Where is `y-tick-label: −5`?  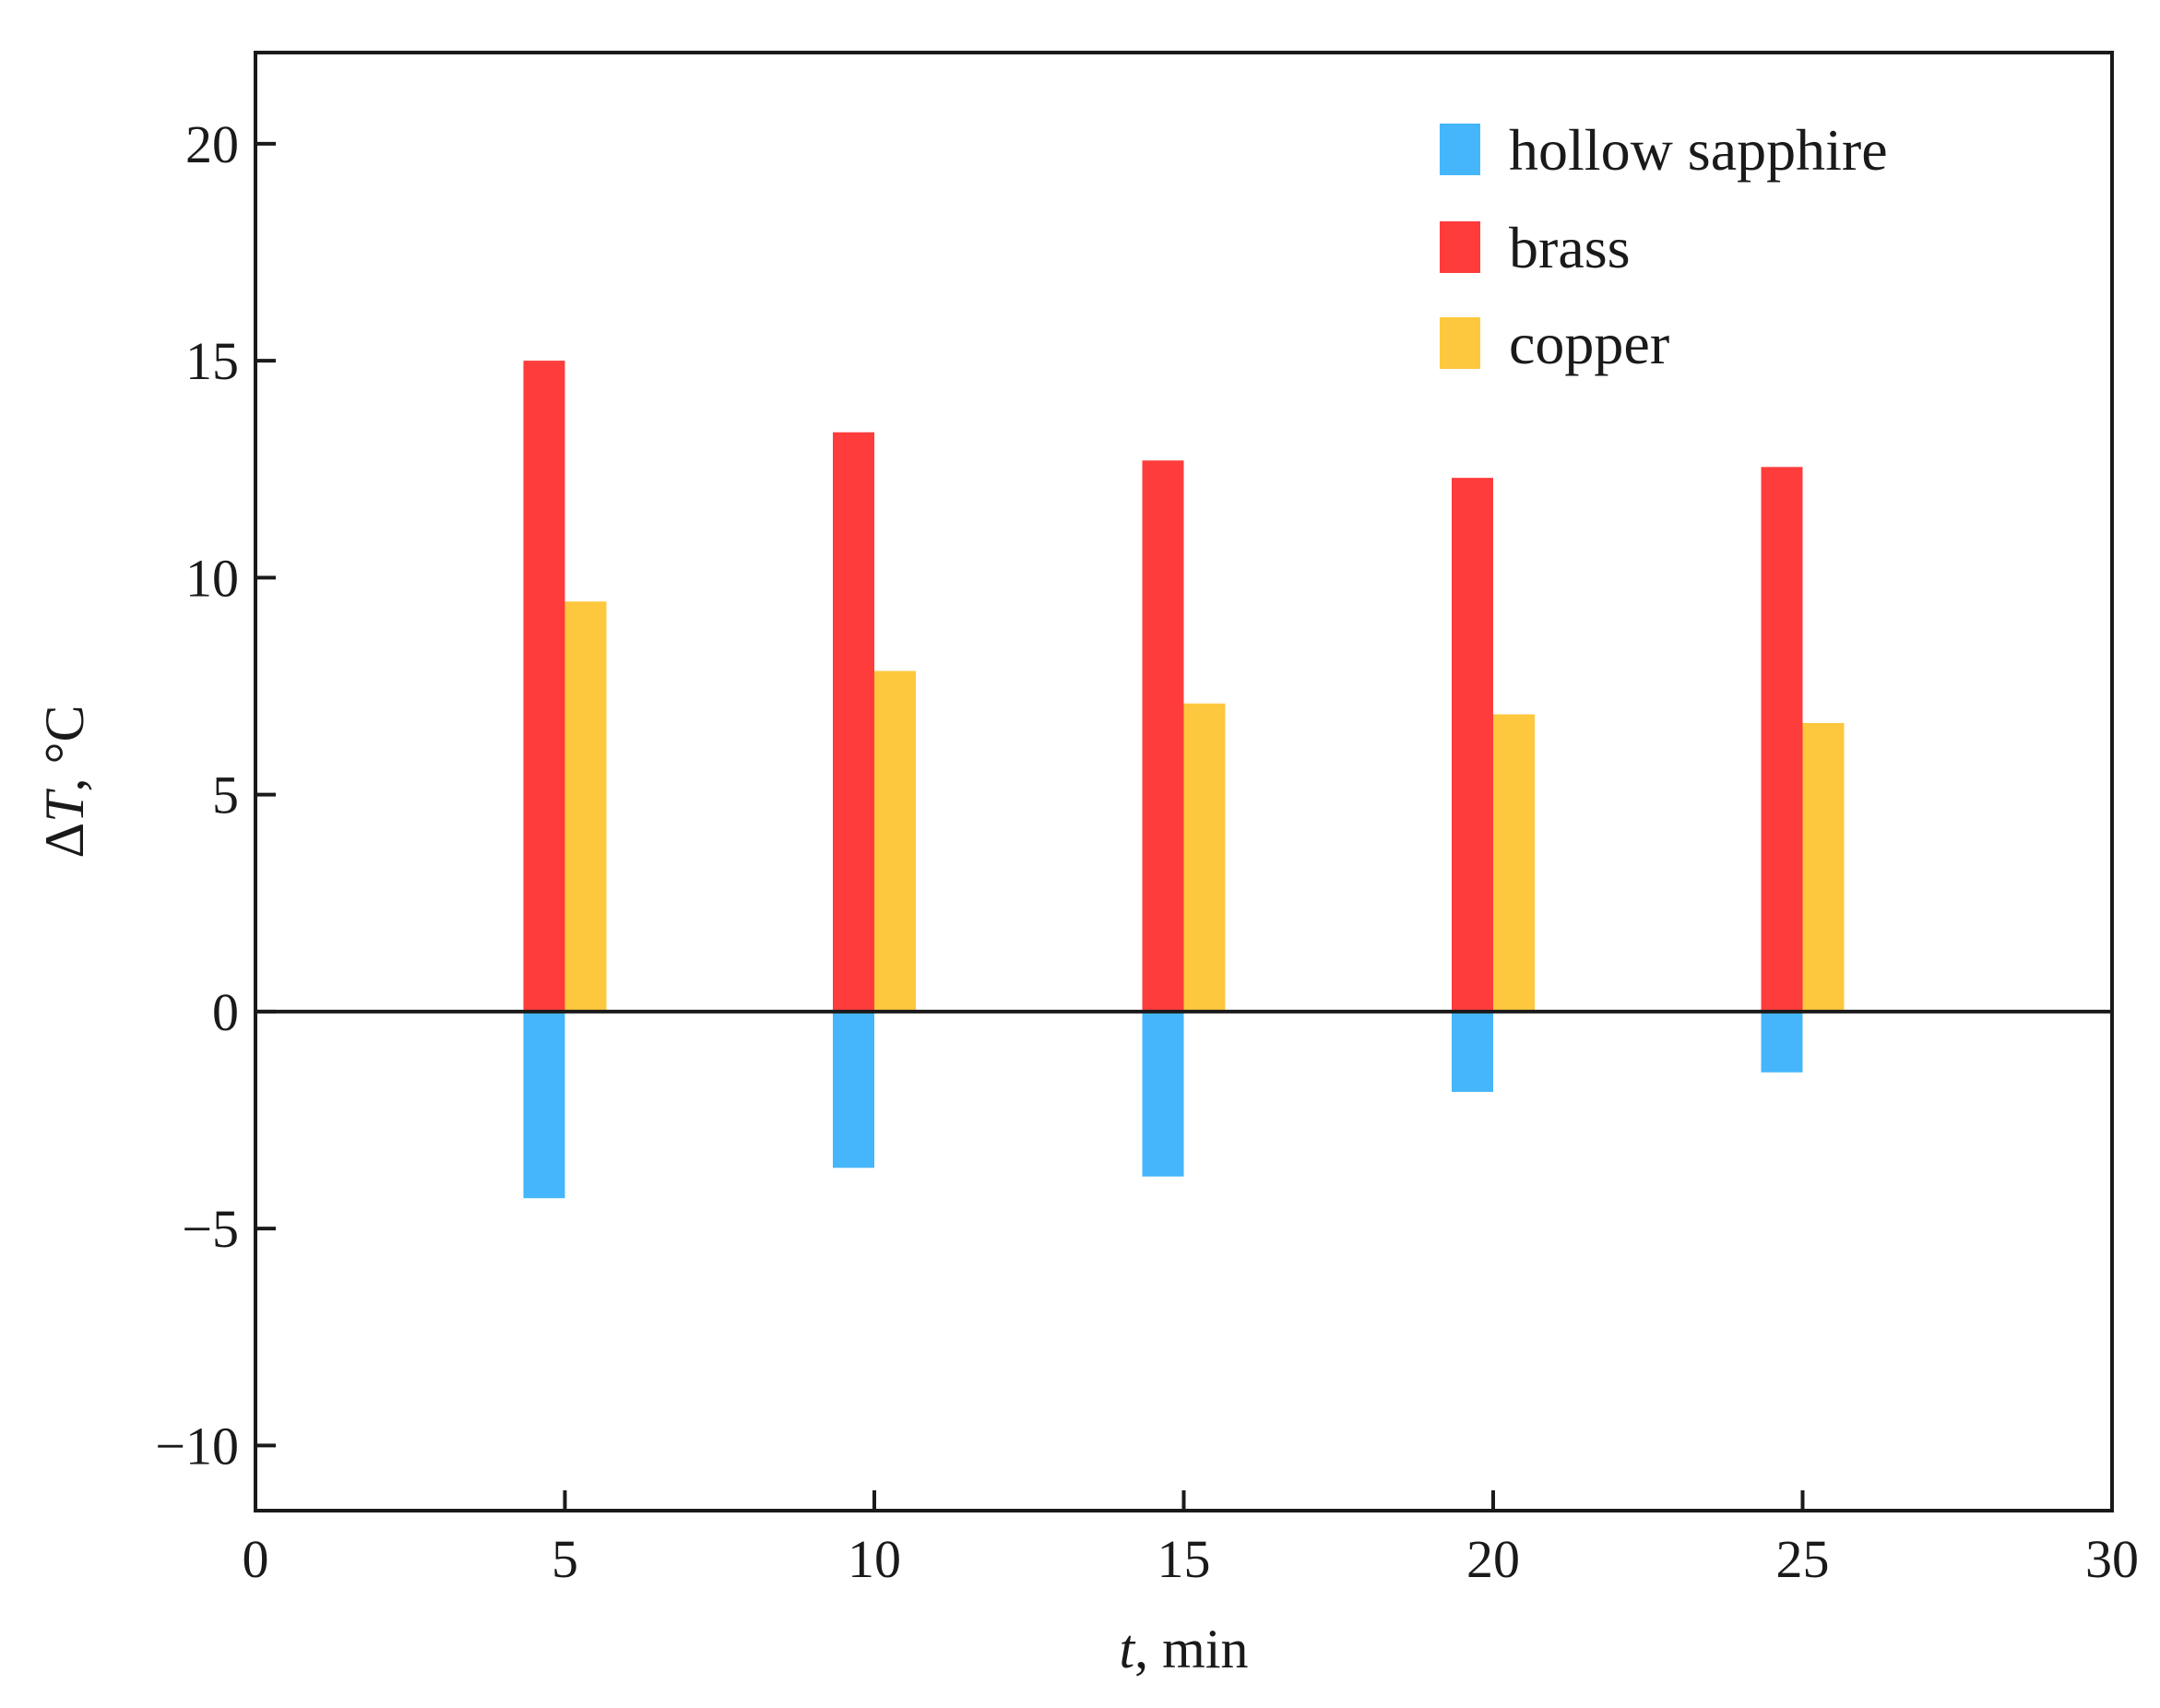 y-tick-label: −5 is located at coordinates (210, 1229).